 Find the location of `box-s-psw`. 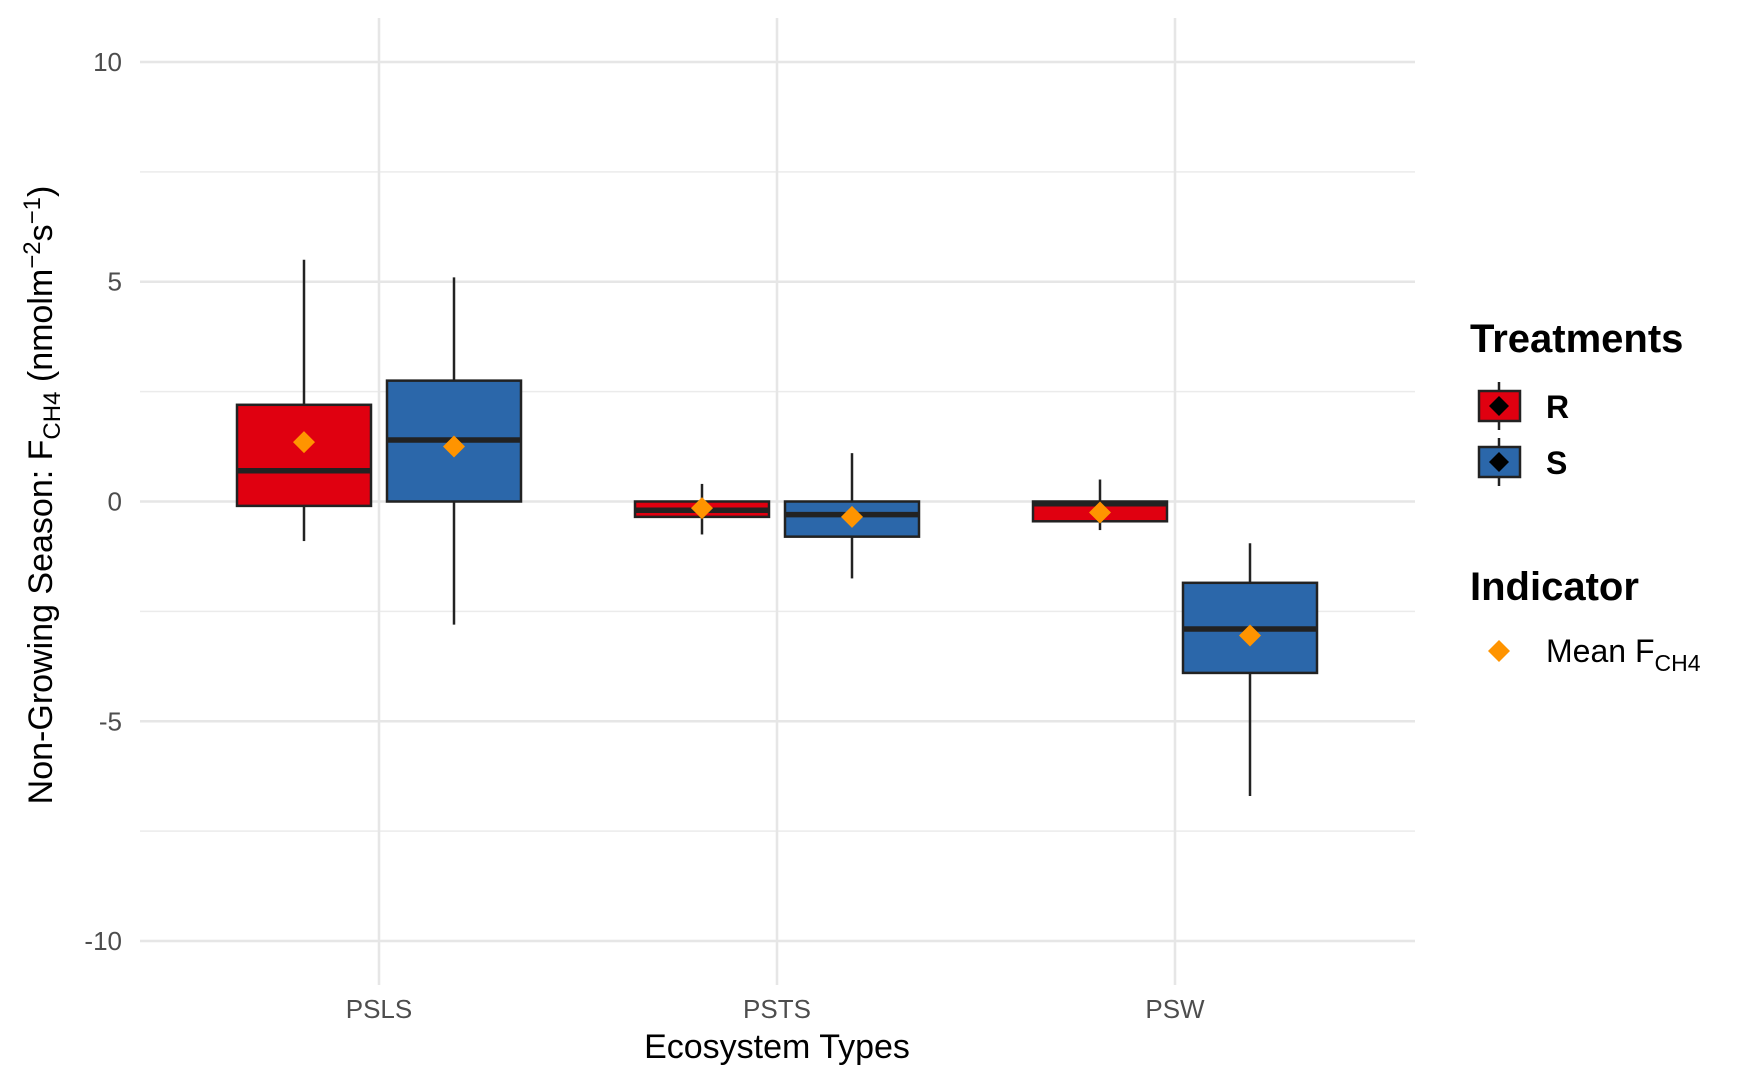

box-s-psw is located at coordinates (1250, 669).